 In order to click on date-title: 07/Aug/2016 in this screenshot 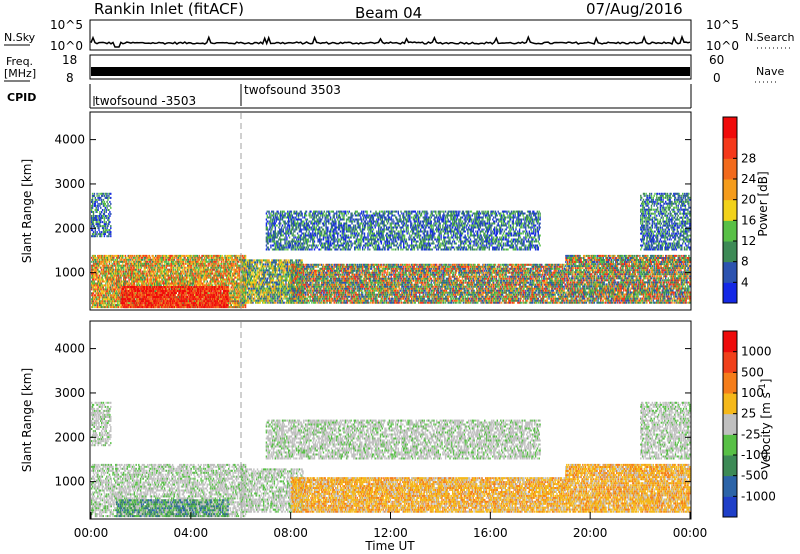, I will do `click(634, 9)`.